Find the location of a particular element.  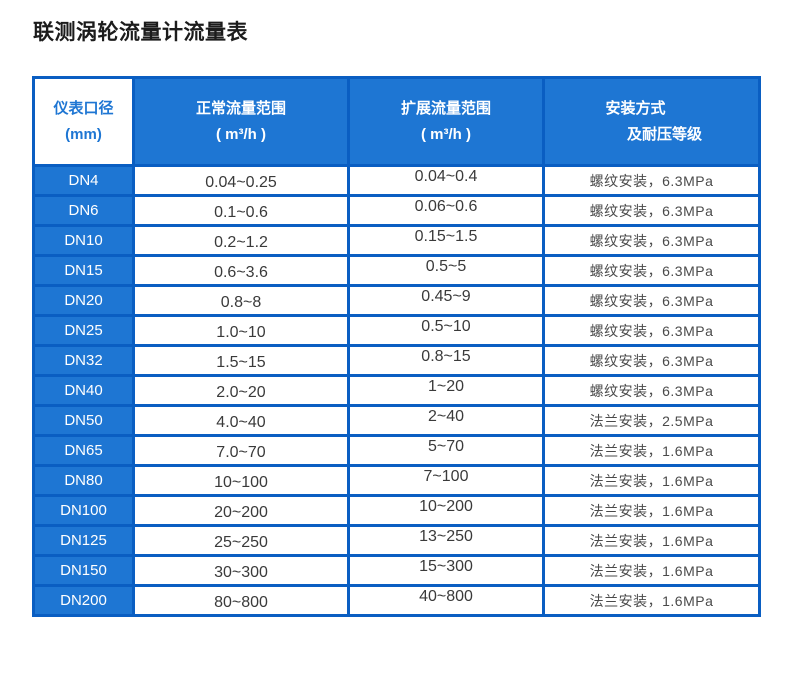

extended-range-value: 1~20 is located at coordinates (446, 386).